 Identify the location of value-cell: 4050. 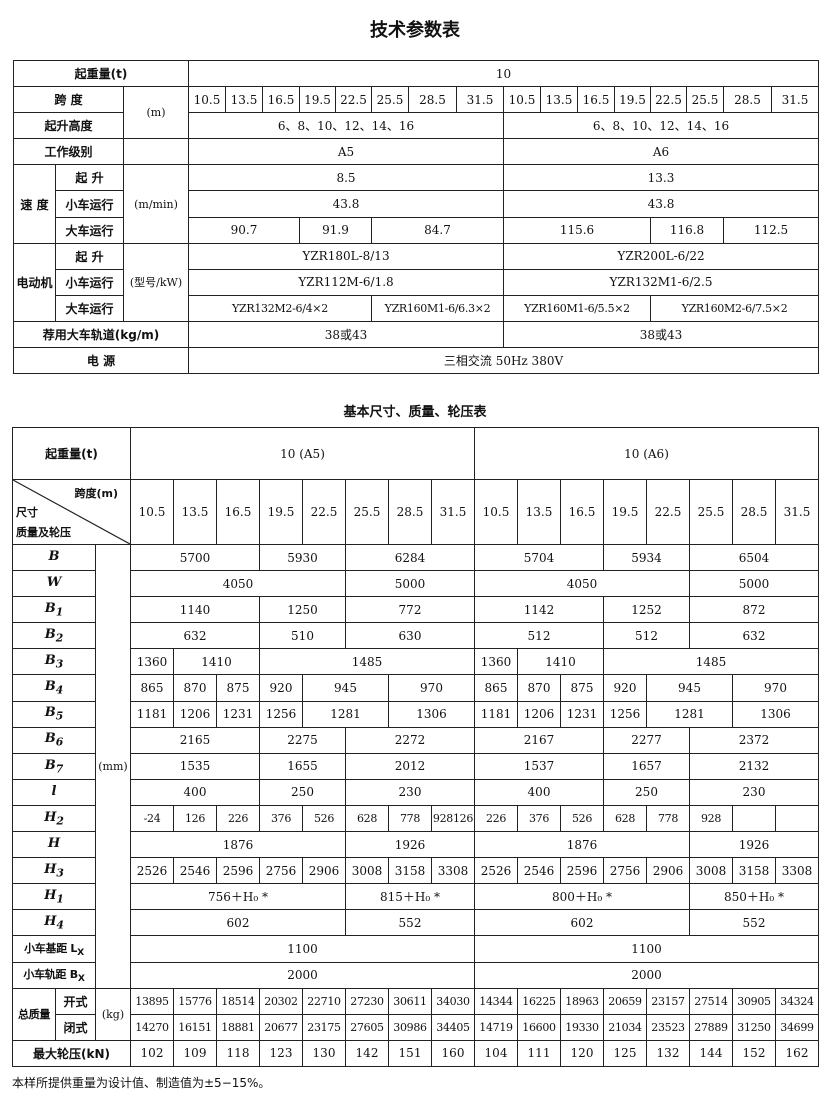
(582, 584).